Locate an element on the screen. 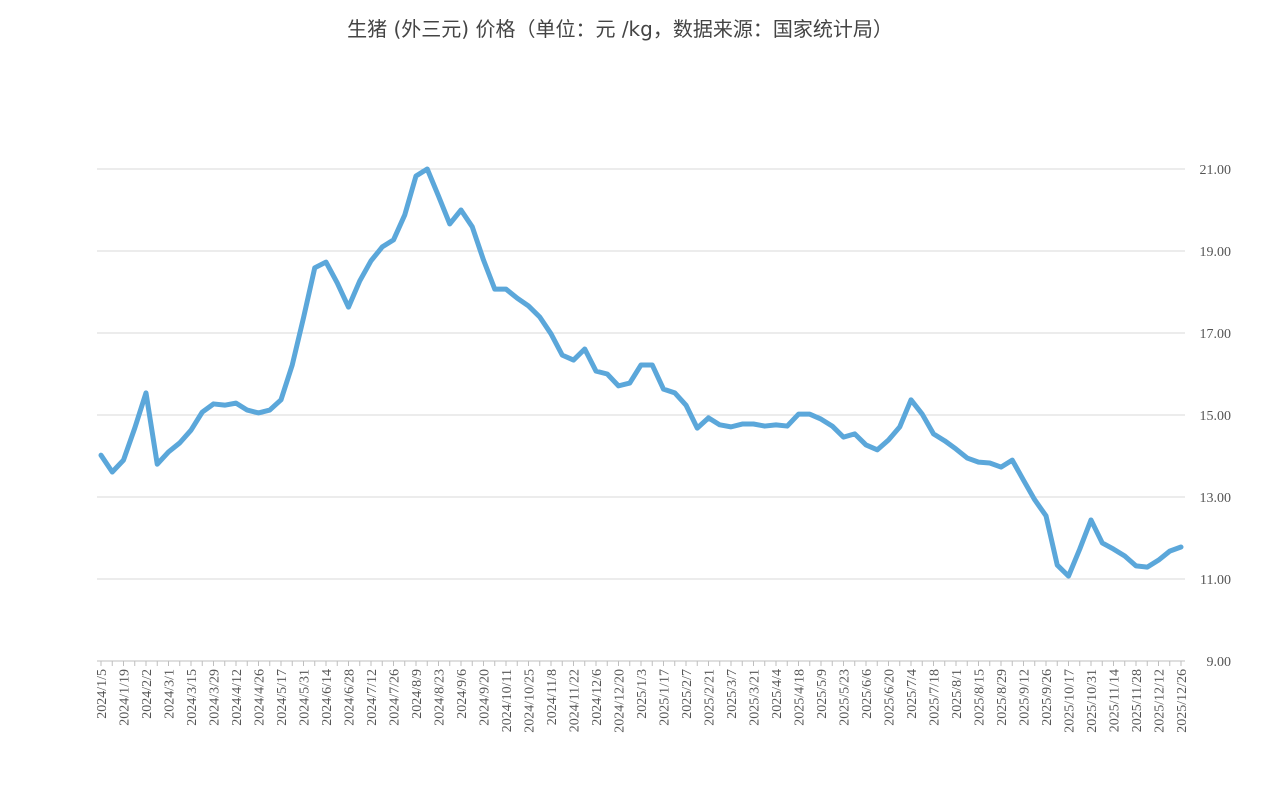 The image size is (1274, 800). x-tick-label: 2025/8/29 is located at coordinates (1002, 697).